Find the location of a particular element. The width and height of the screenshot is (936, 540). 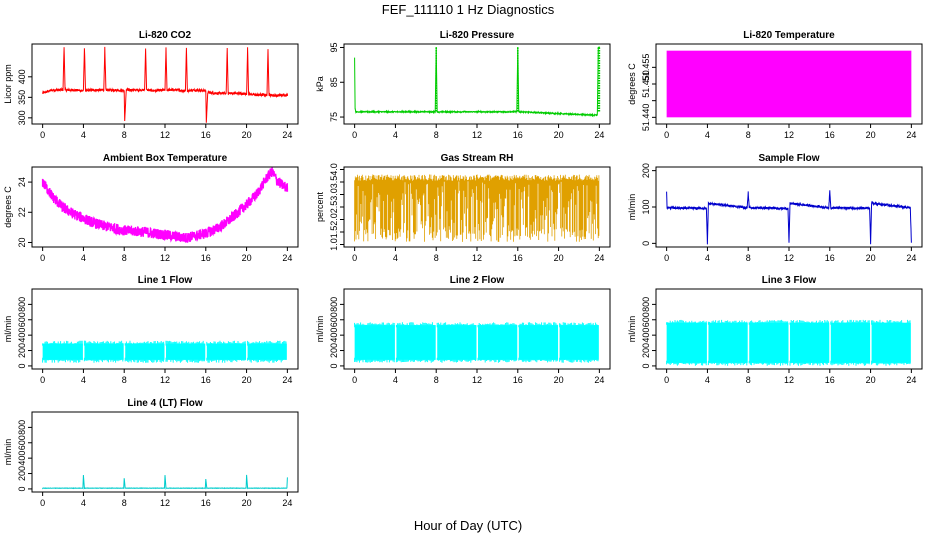

y-tick-label: 800 is located at coordinates (22, 427).